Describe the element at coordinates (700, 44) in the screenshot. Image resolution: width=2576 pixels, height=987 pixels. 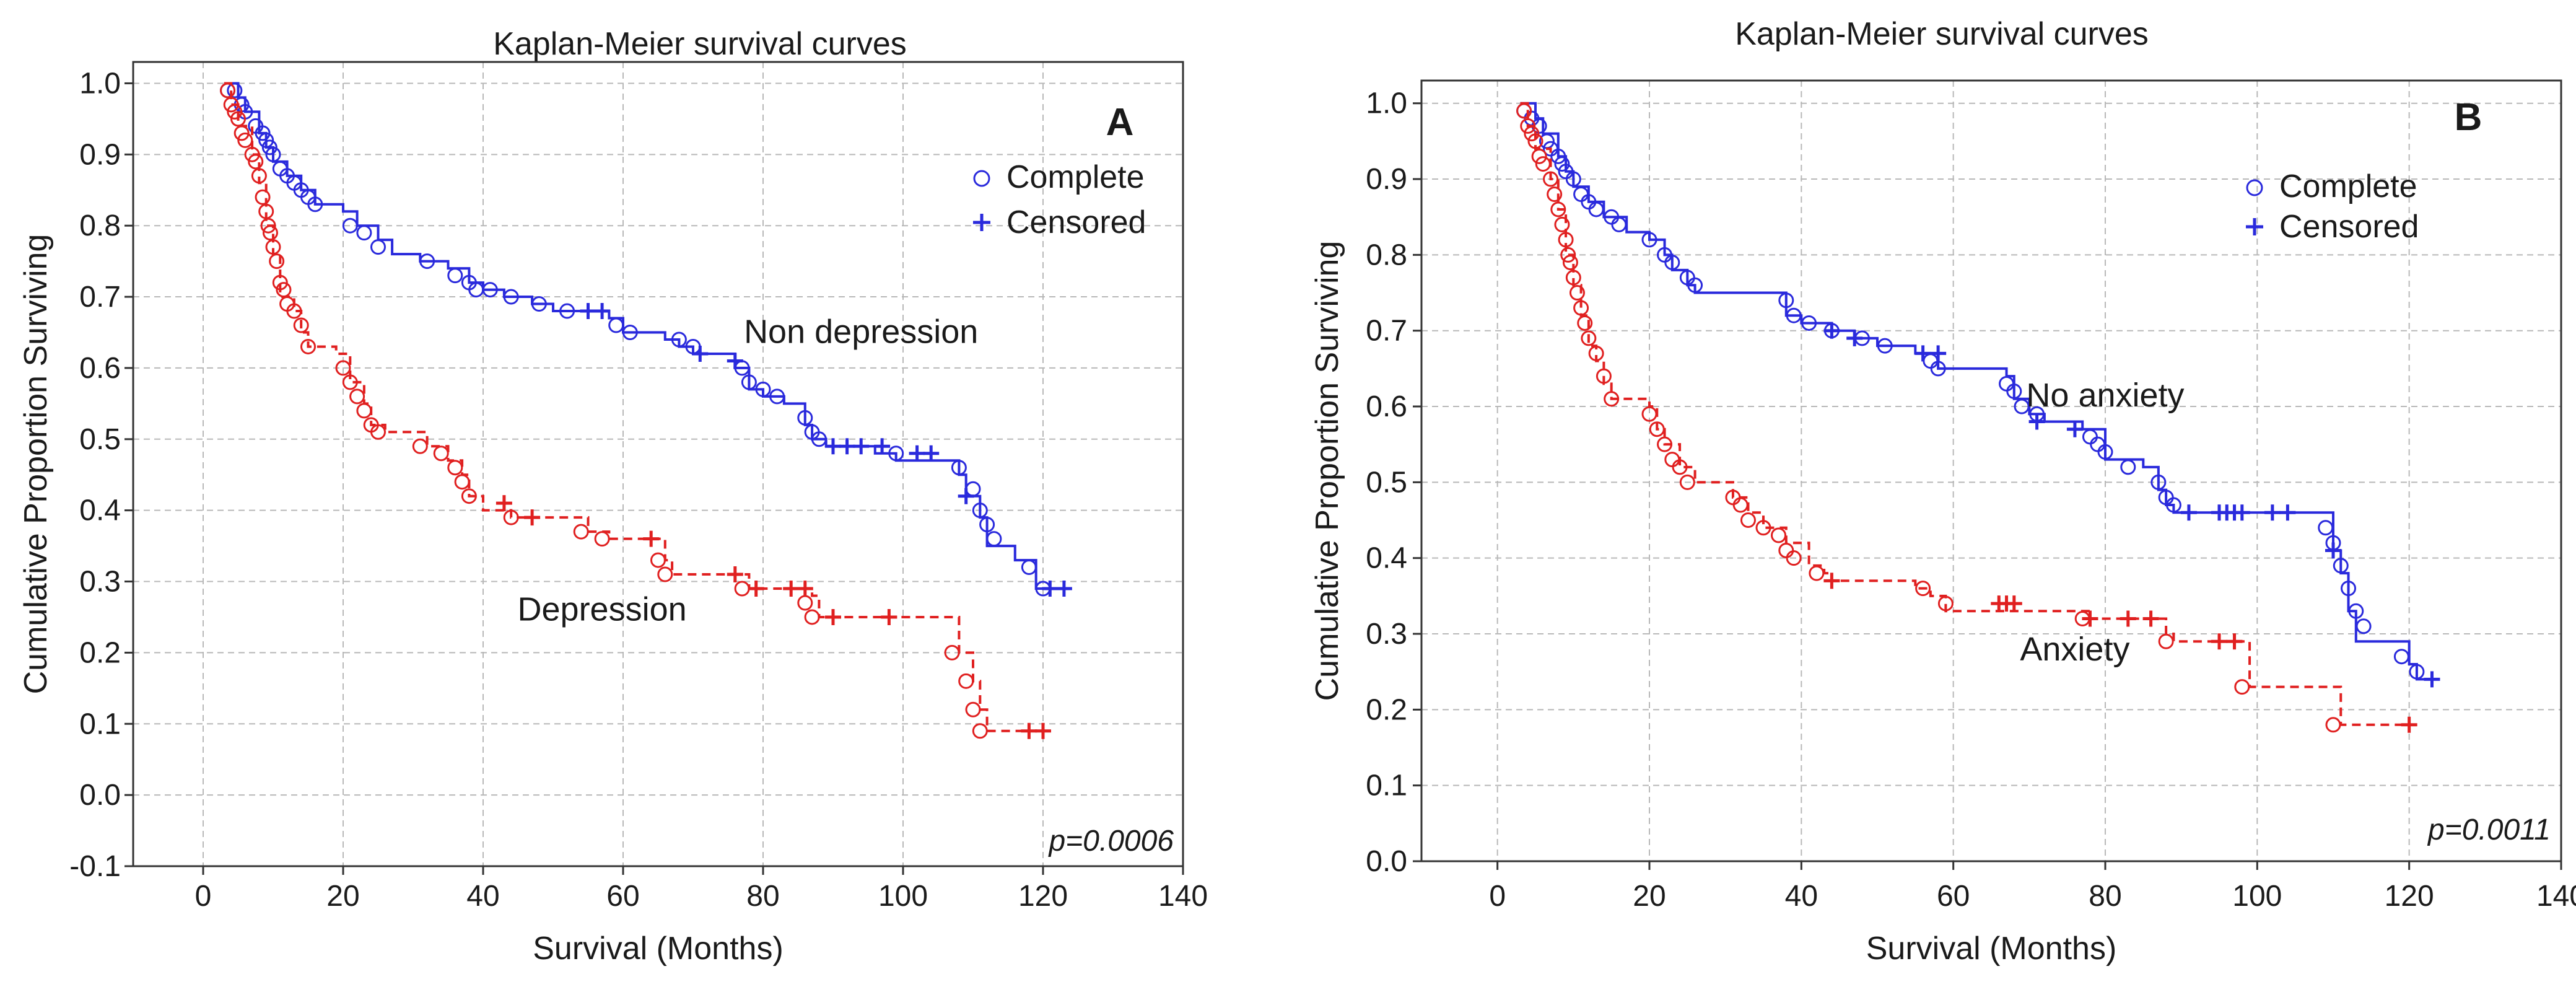
I see `chart-title: Kaplan-Meier survival curves` at that location.